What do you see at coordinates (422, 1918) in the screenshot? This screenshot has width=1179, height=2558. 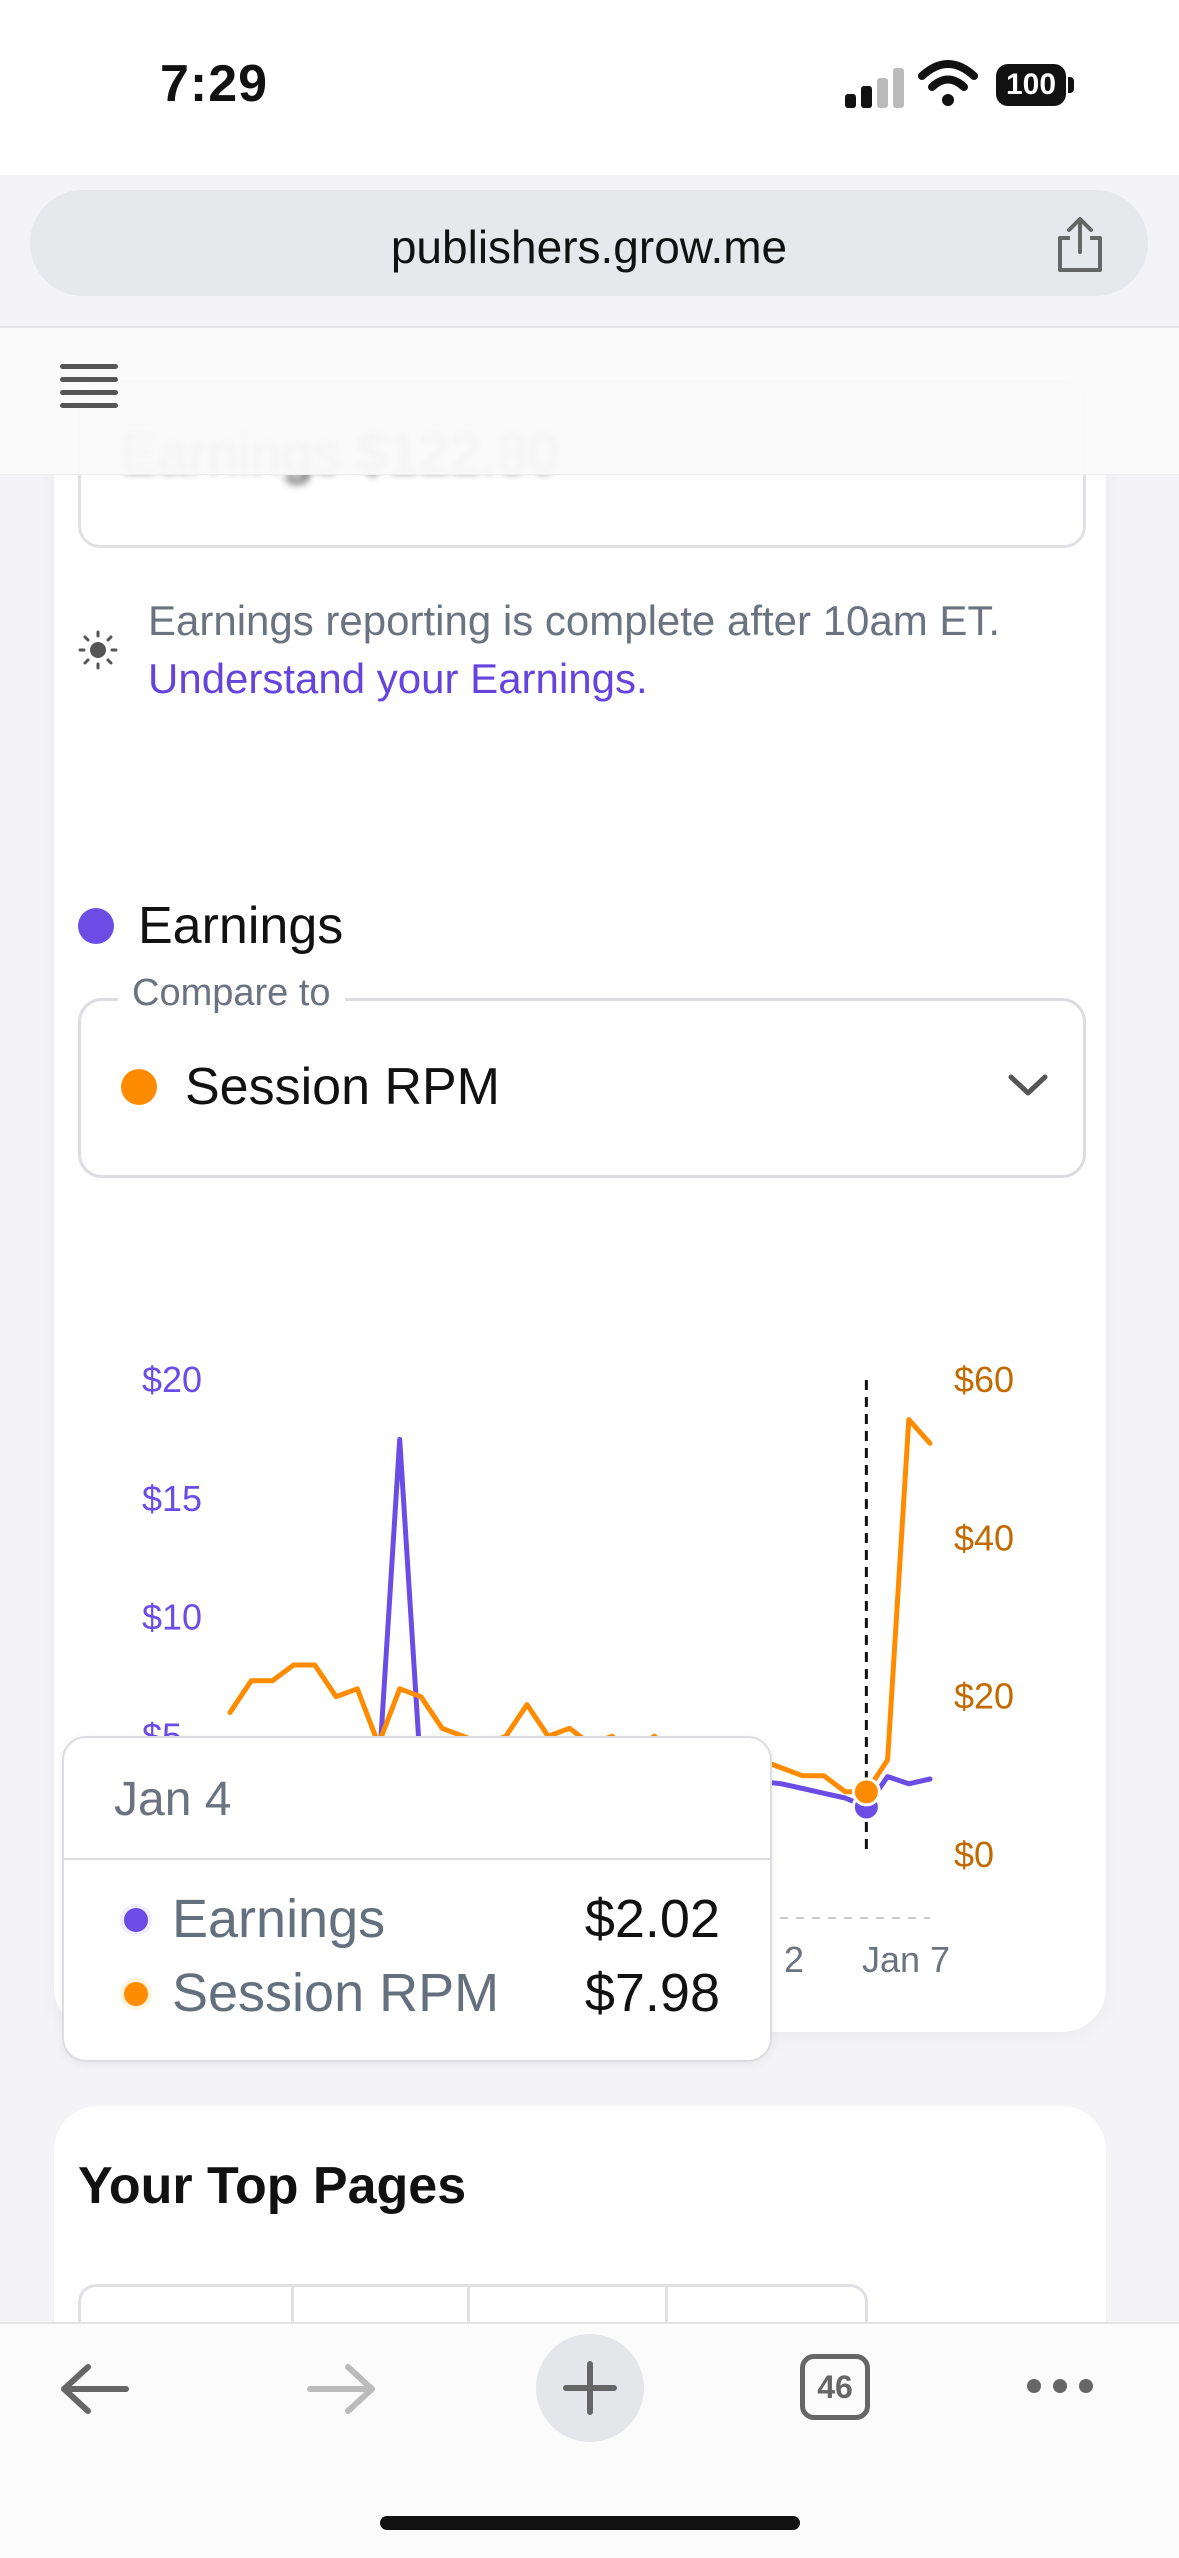 I see `tooltip-row-earnings: Earnings $2.02` at bounding box center [422, 1918].